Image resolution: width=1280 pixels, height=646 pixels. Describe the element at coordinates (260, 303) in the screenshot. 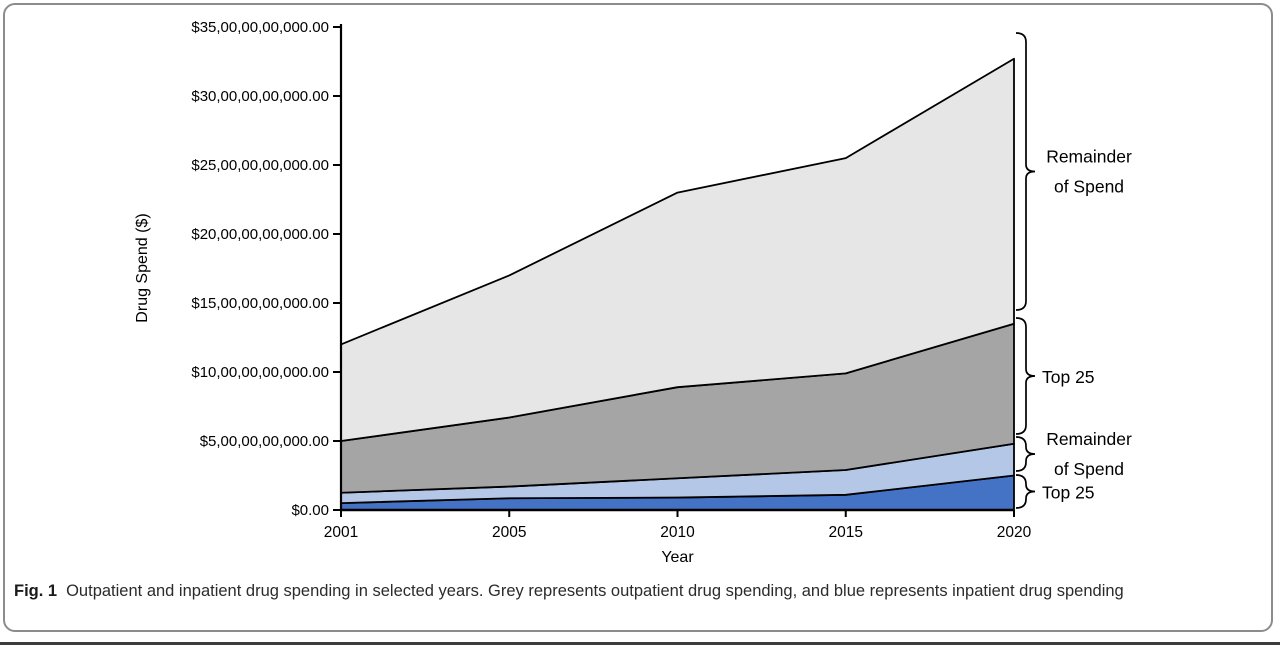

I see `y-tick-label: $15,00,00,00,000.00` at that location.